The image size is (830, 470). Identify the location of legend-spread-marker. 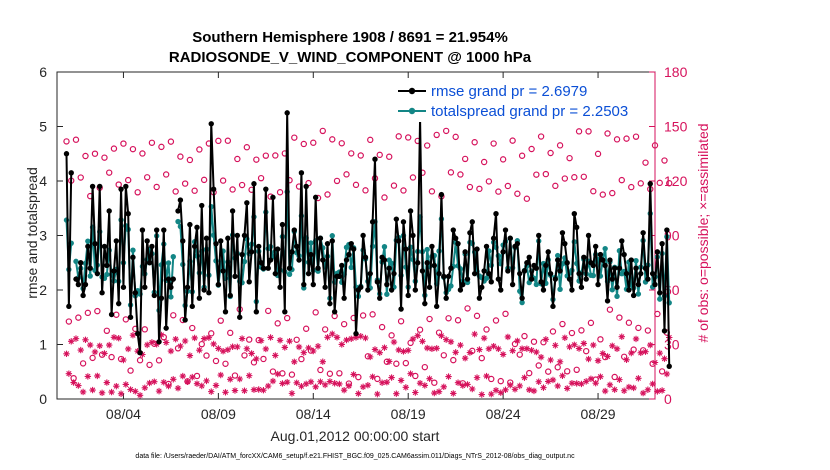
(412, 111).